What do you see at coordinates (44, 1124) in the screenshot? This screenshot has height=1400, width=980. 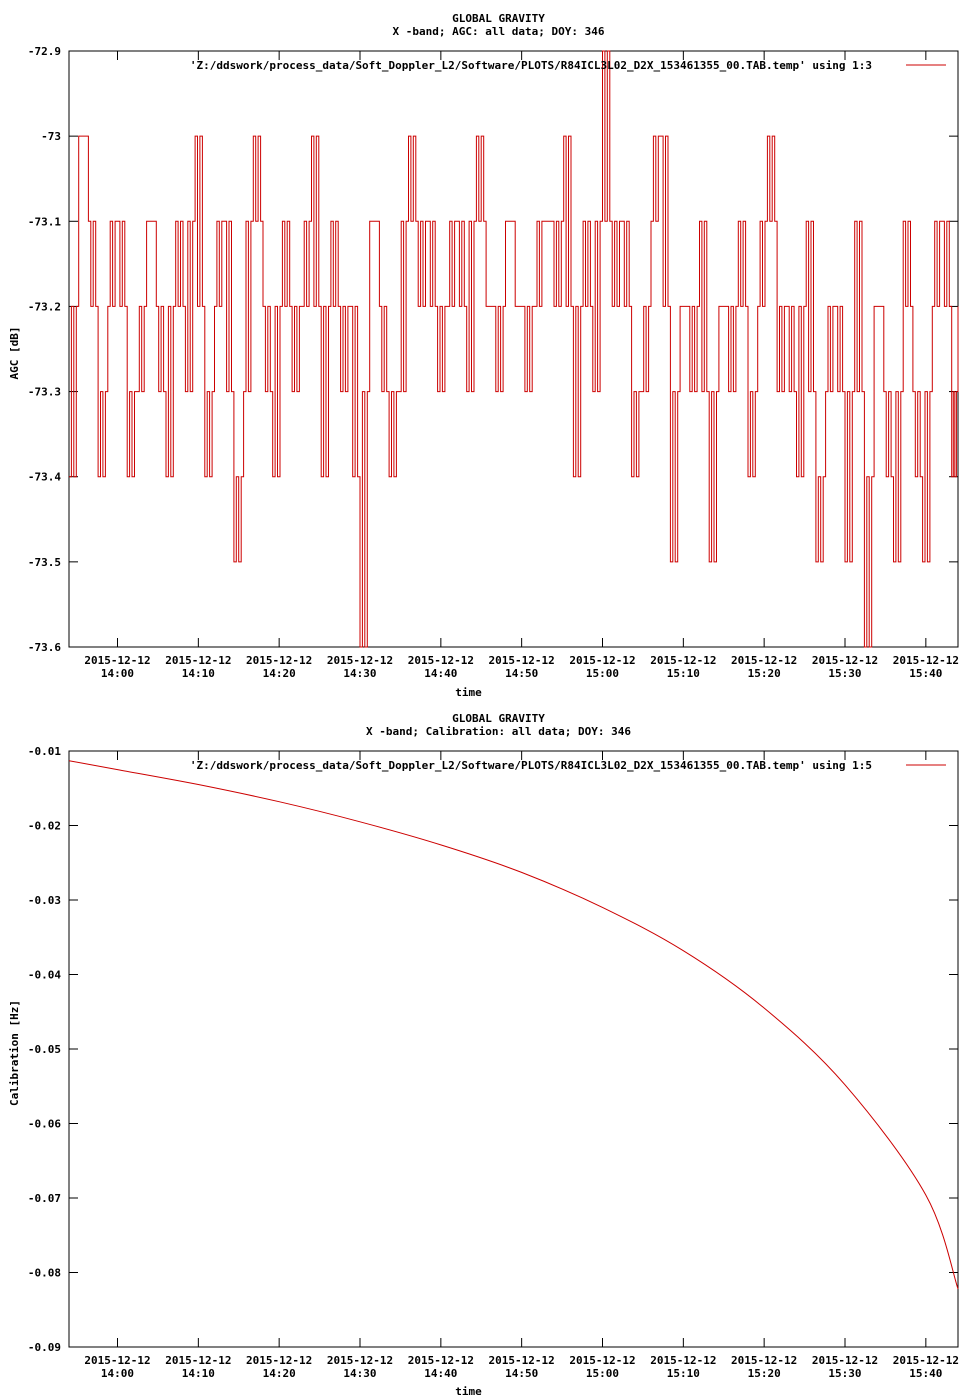 I see `y-tick-label: -0.06` at bounding box center [44, 1124].